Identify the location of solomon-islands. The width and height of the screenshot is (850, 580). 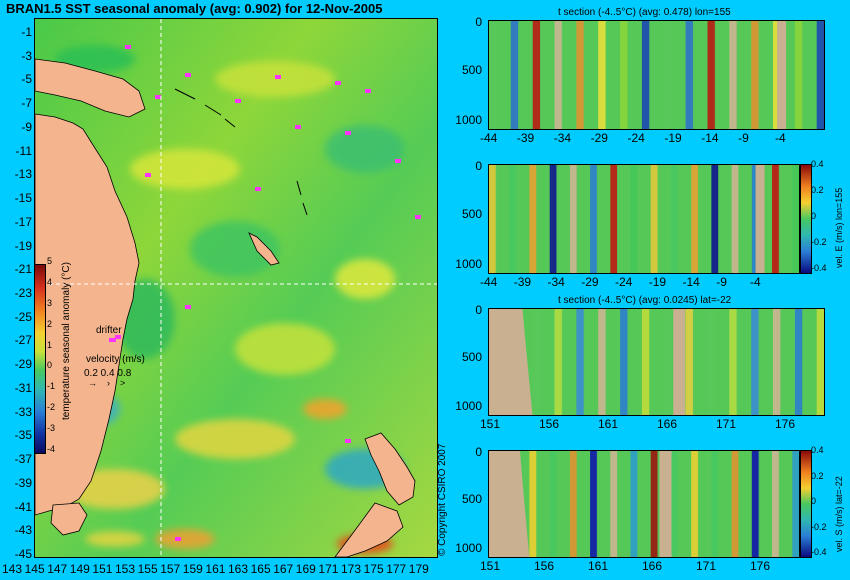
(205, 108).